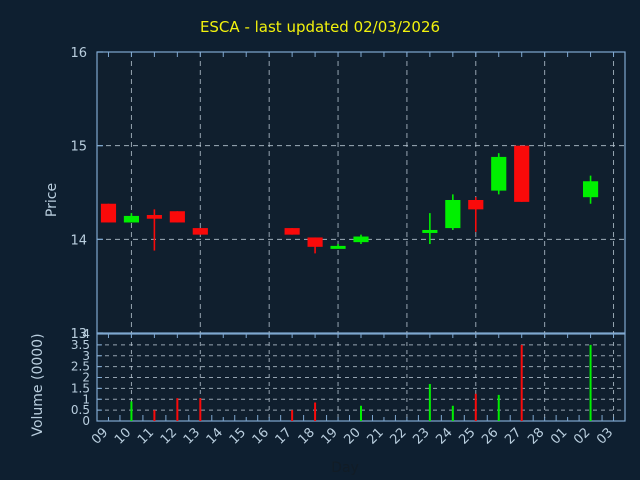  What do you see at coordinates (86, 378) in the screenshot?
I see `volume-tick-label: 2` at bounding box center [86, 378].